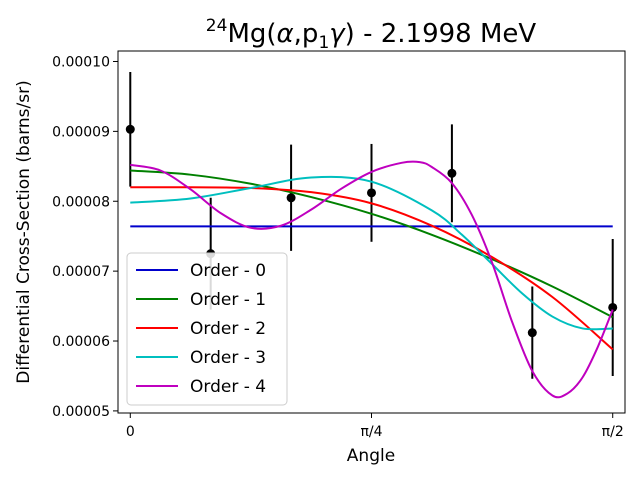  I want to click on y-tick-label: 0.00009, so click(81, 132).